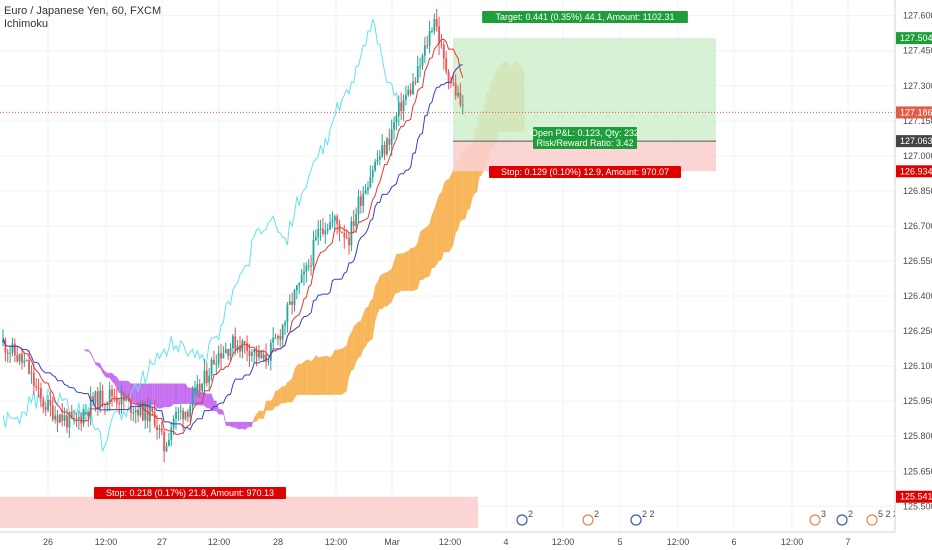 This screenshot has height=550, width=932. What do you see at coordinates (83, 11) in the screenshot?
I see `symbol-title: Euro / Japanese Yen, 60, FXCM` at bounding box center [83, 11].